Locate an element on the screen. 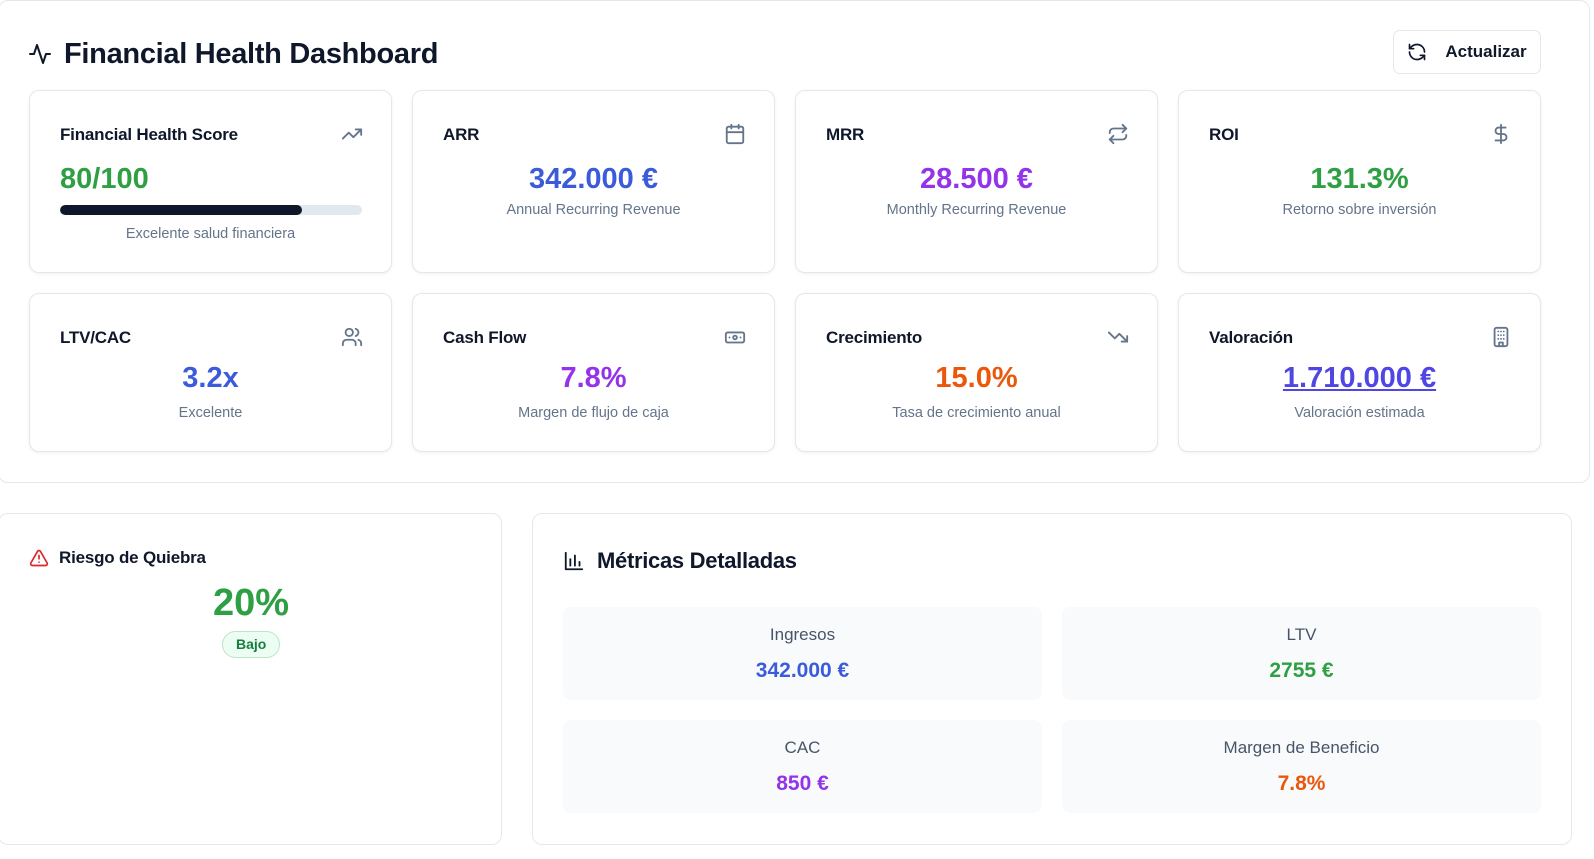 Image resolution: width=1594 pixels, height=859 pixels. page-title: Financial Health Dashboard is located at coordinates (251, 53).